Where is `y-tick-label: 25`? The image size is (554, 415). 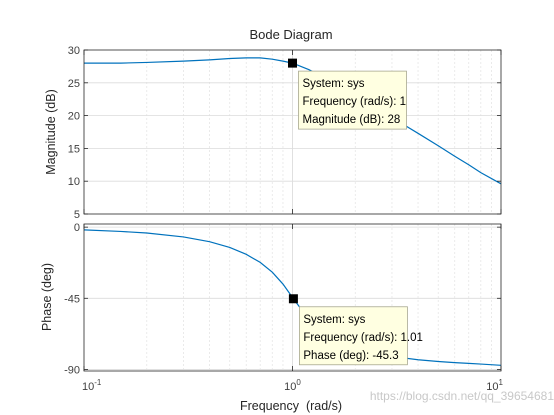
y-tick-label: 25 is located at coordinates (74, 84).